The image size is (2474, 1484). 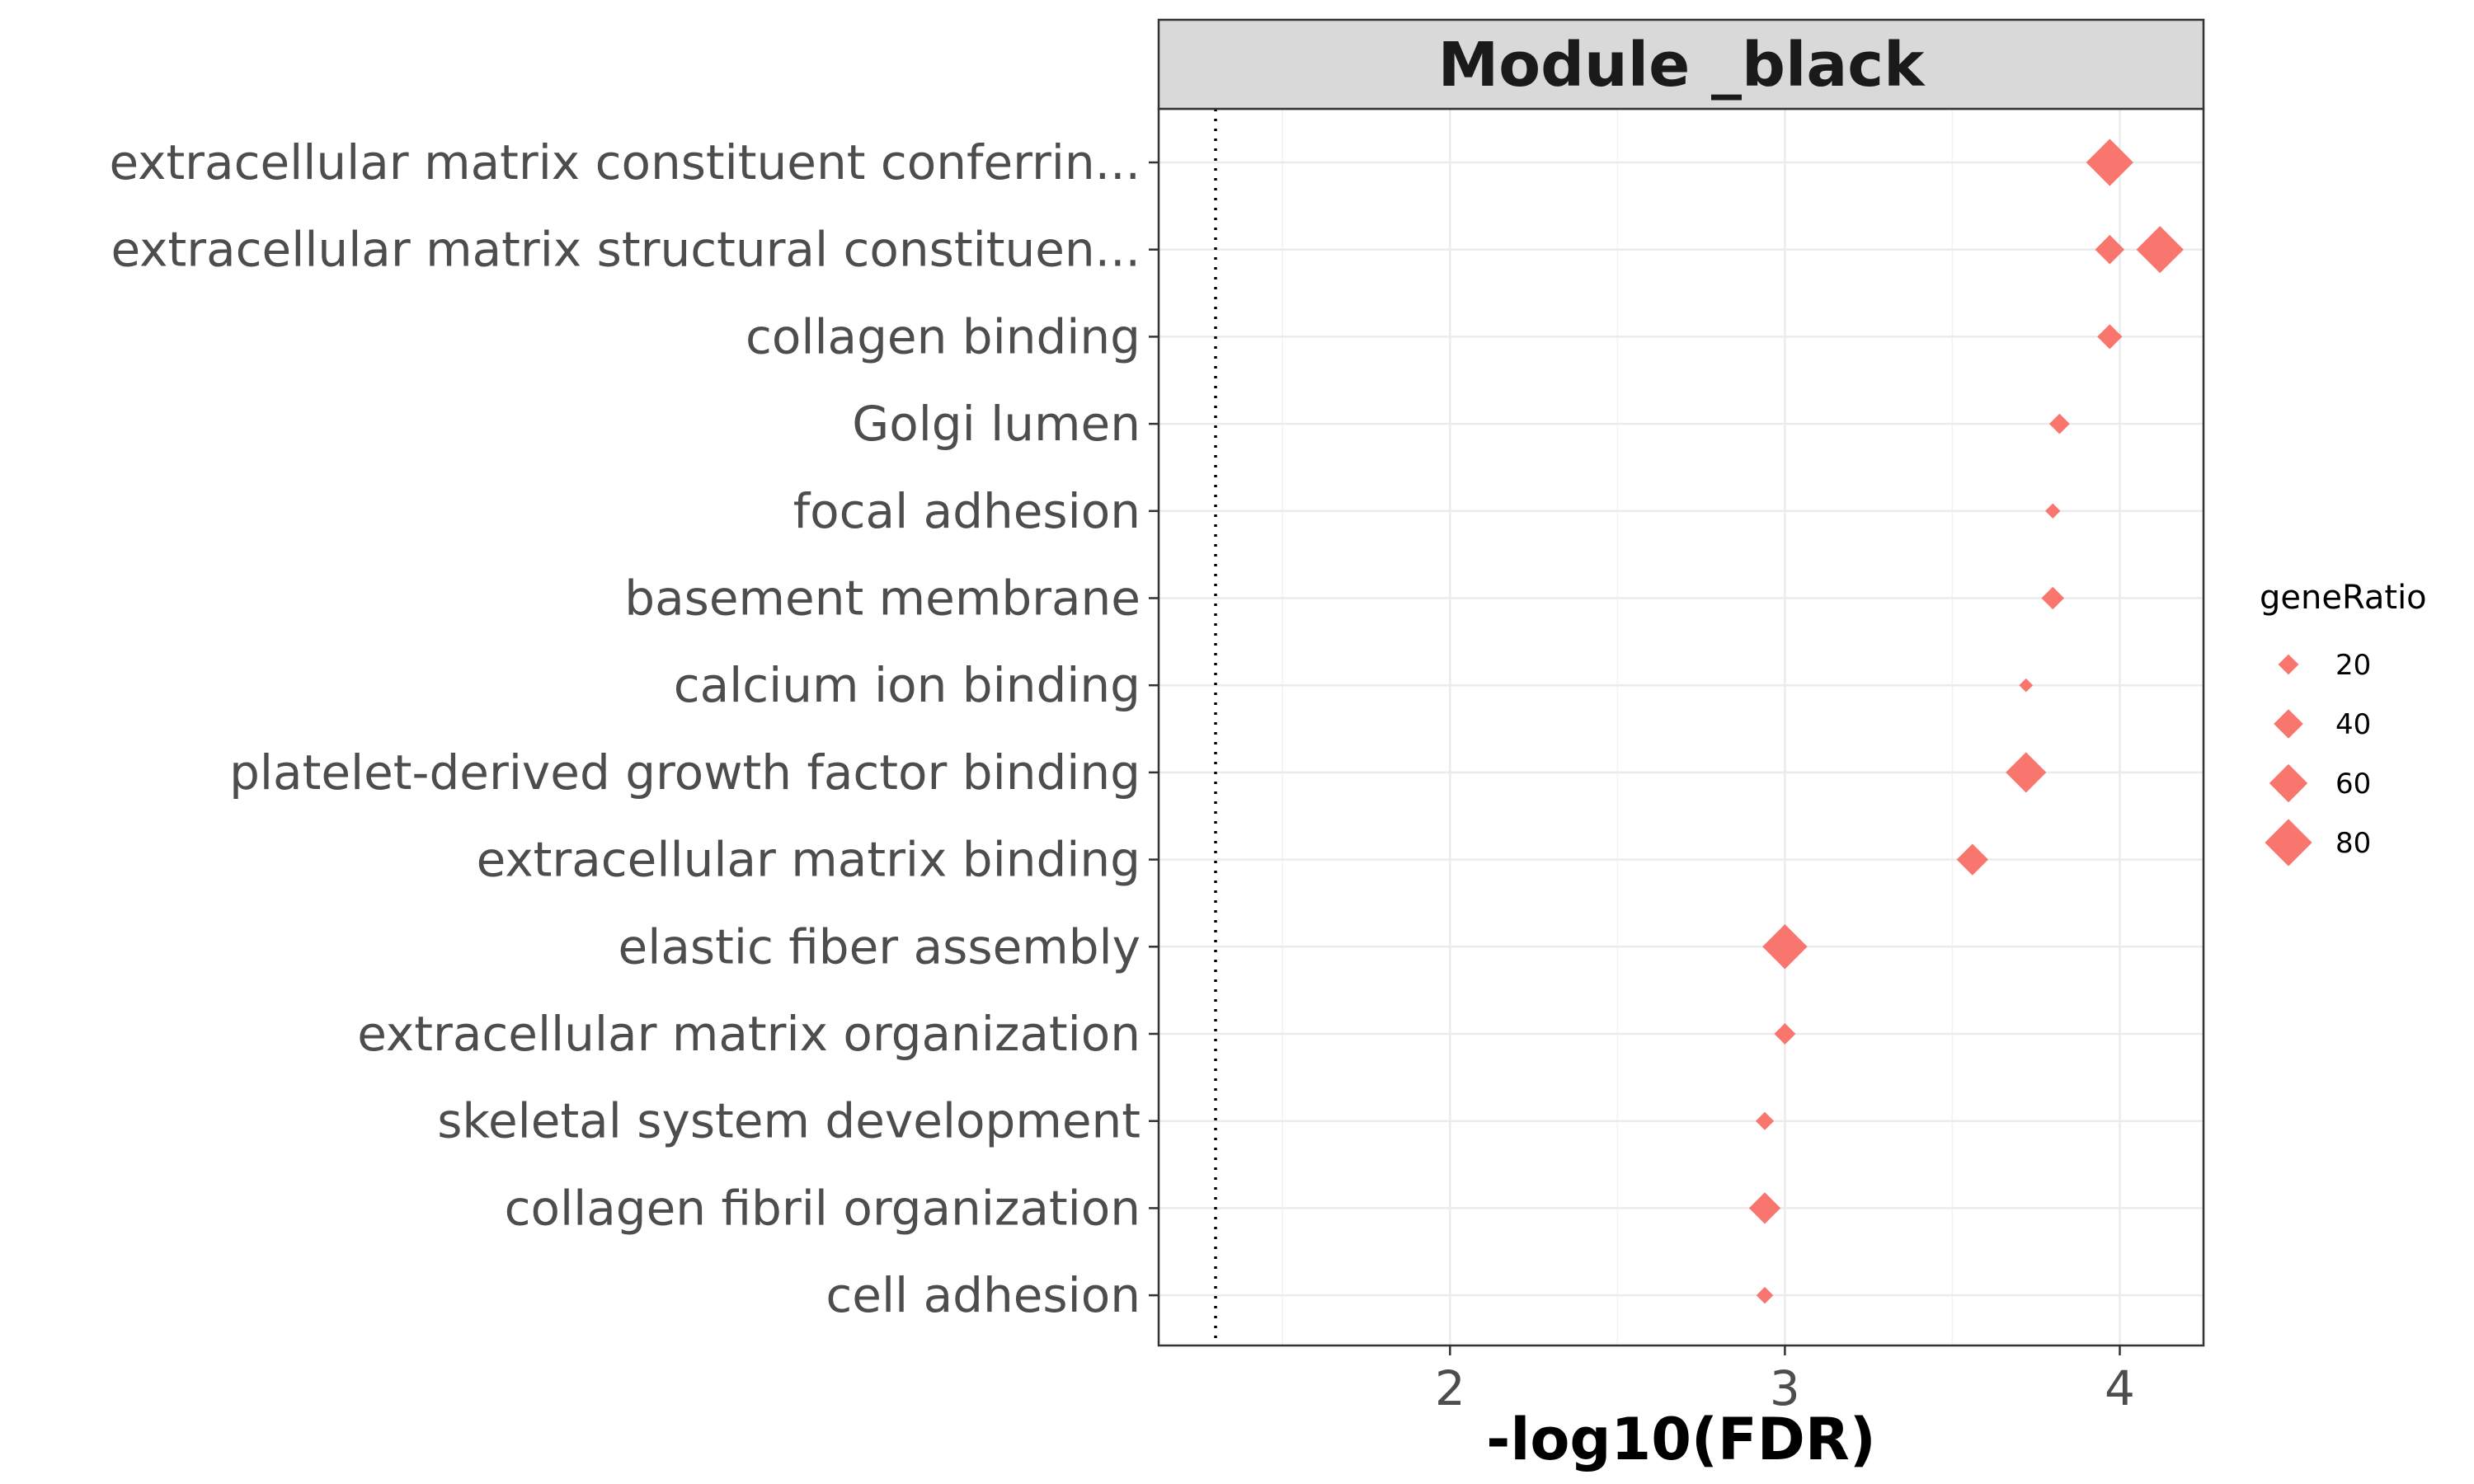 I want to click on legend: geneRatio 20 40 60 80, so click(x=2343, y=722).